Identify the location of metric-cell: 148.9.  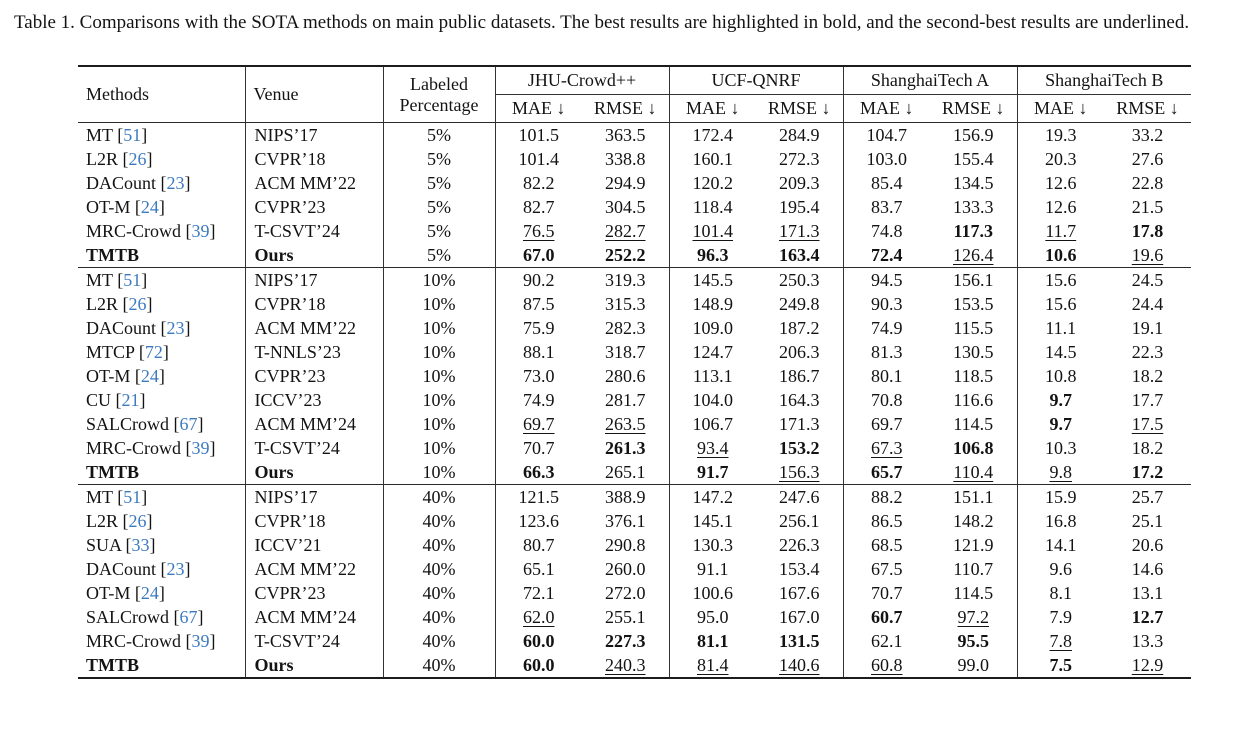
(713, 303).